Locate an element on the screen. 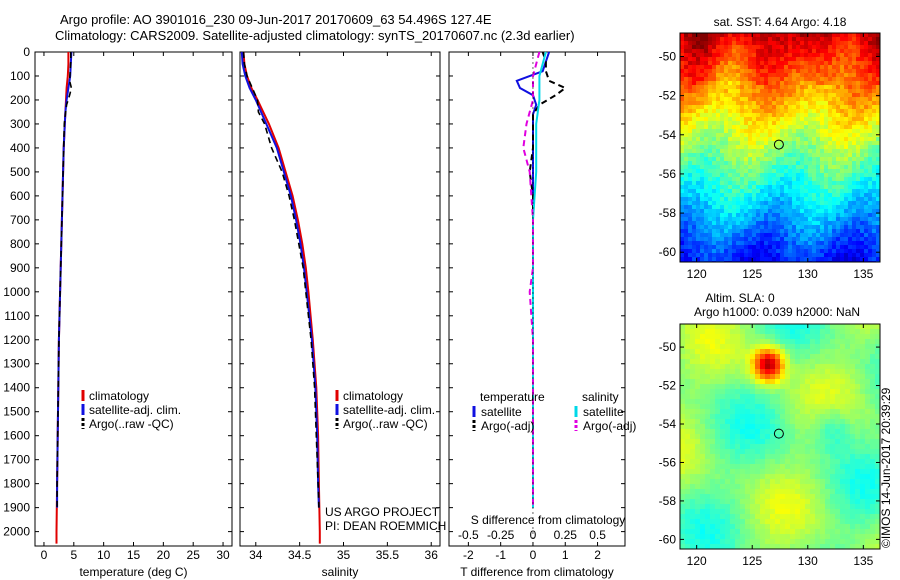 The height and width of the screenshot is (580, 900). map-frame-sla-map is located at coordinates (780, 436).